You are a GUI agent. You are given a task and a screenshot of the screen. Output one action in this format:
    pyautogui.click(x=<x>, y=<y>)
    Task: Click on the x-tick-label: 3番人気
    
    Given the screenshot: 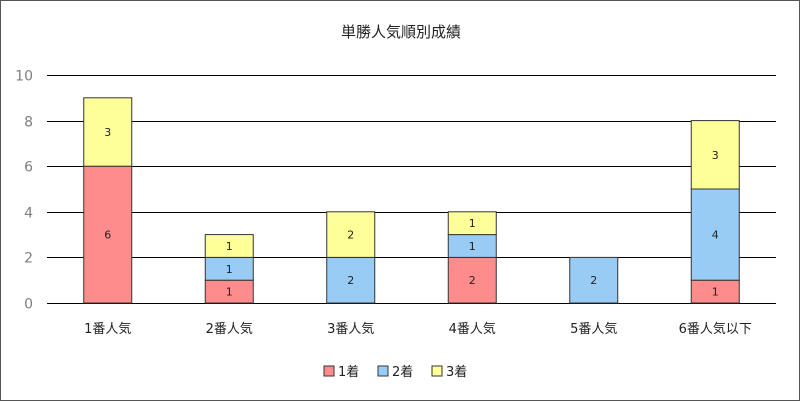 What is the action you would take?
    pyautogui.click(x=350, y=329)
    